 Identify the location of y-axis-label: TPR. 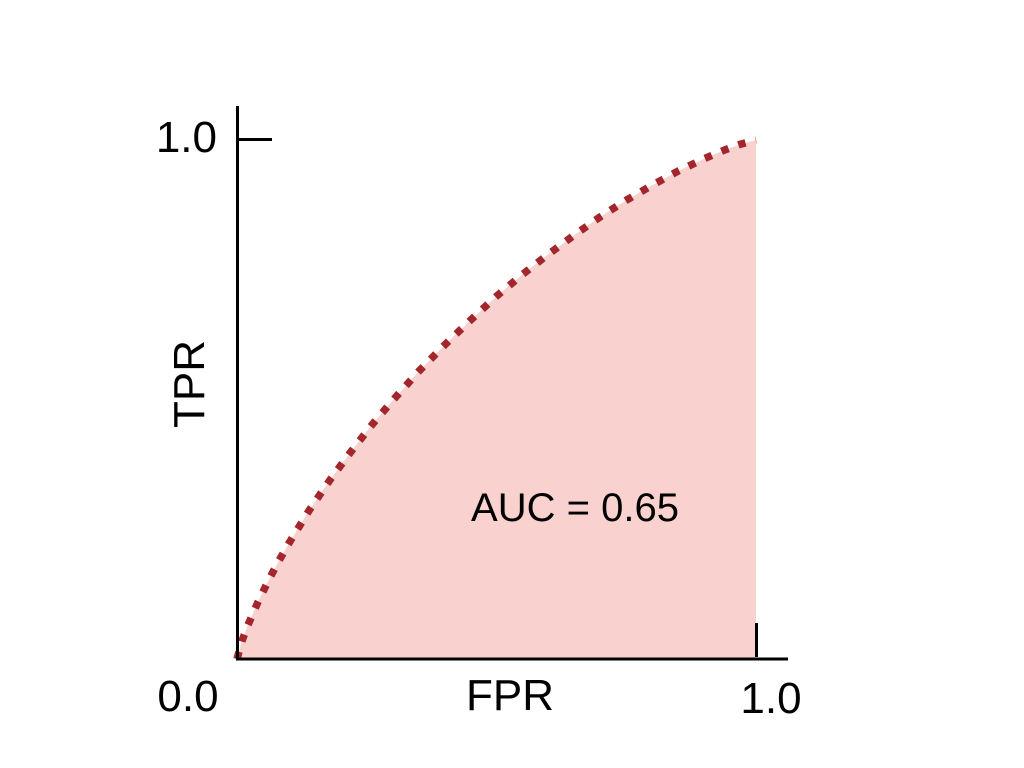
(189, 384).